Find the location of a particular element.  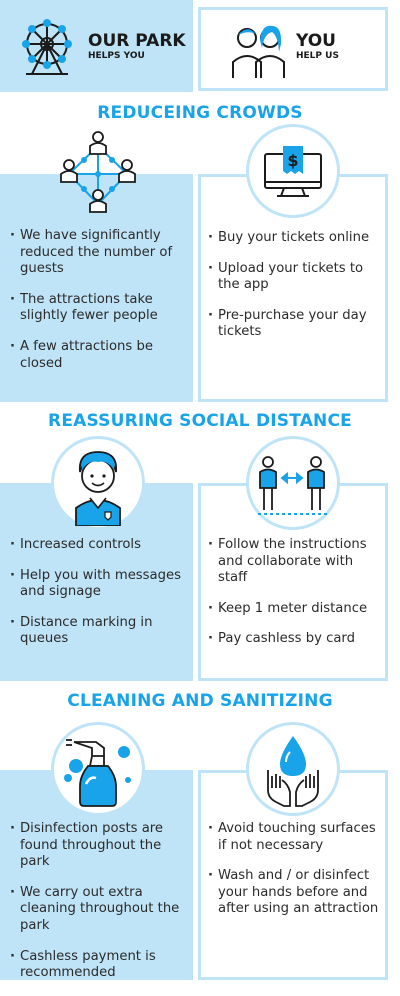

distance-people-icon is located at coordinates (293, 485).